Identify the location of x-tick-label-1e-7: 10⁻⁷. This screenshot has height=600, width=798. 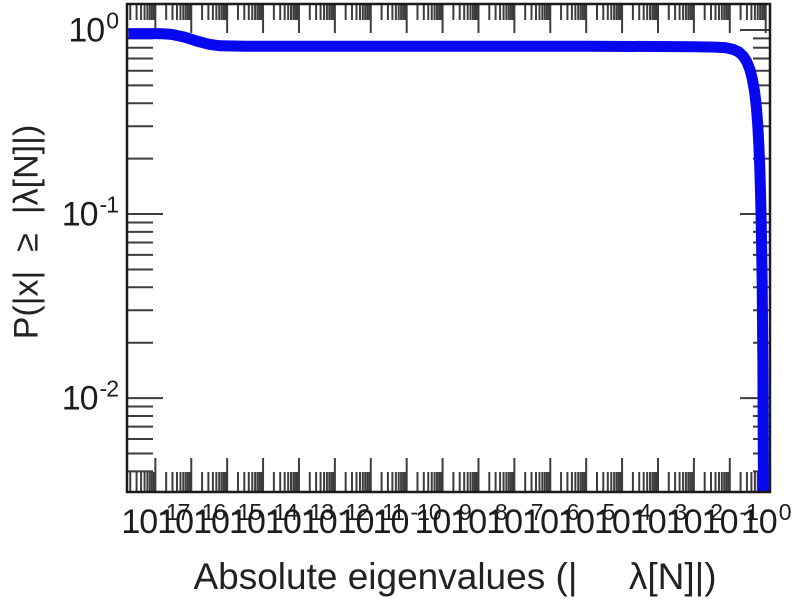
(514, 520).